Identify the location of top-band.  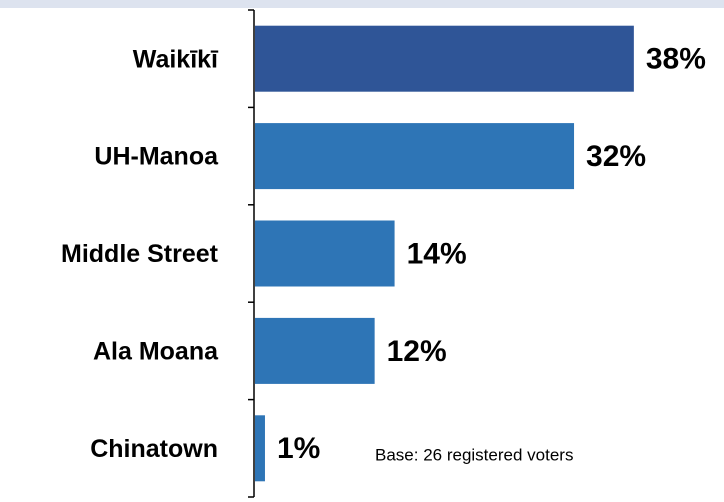
(362, 4).